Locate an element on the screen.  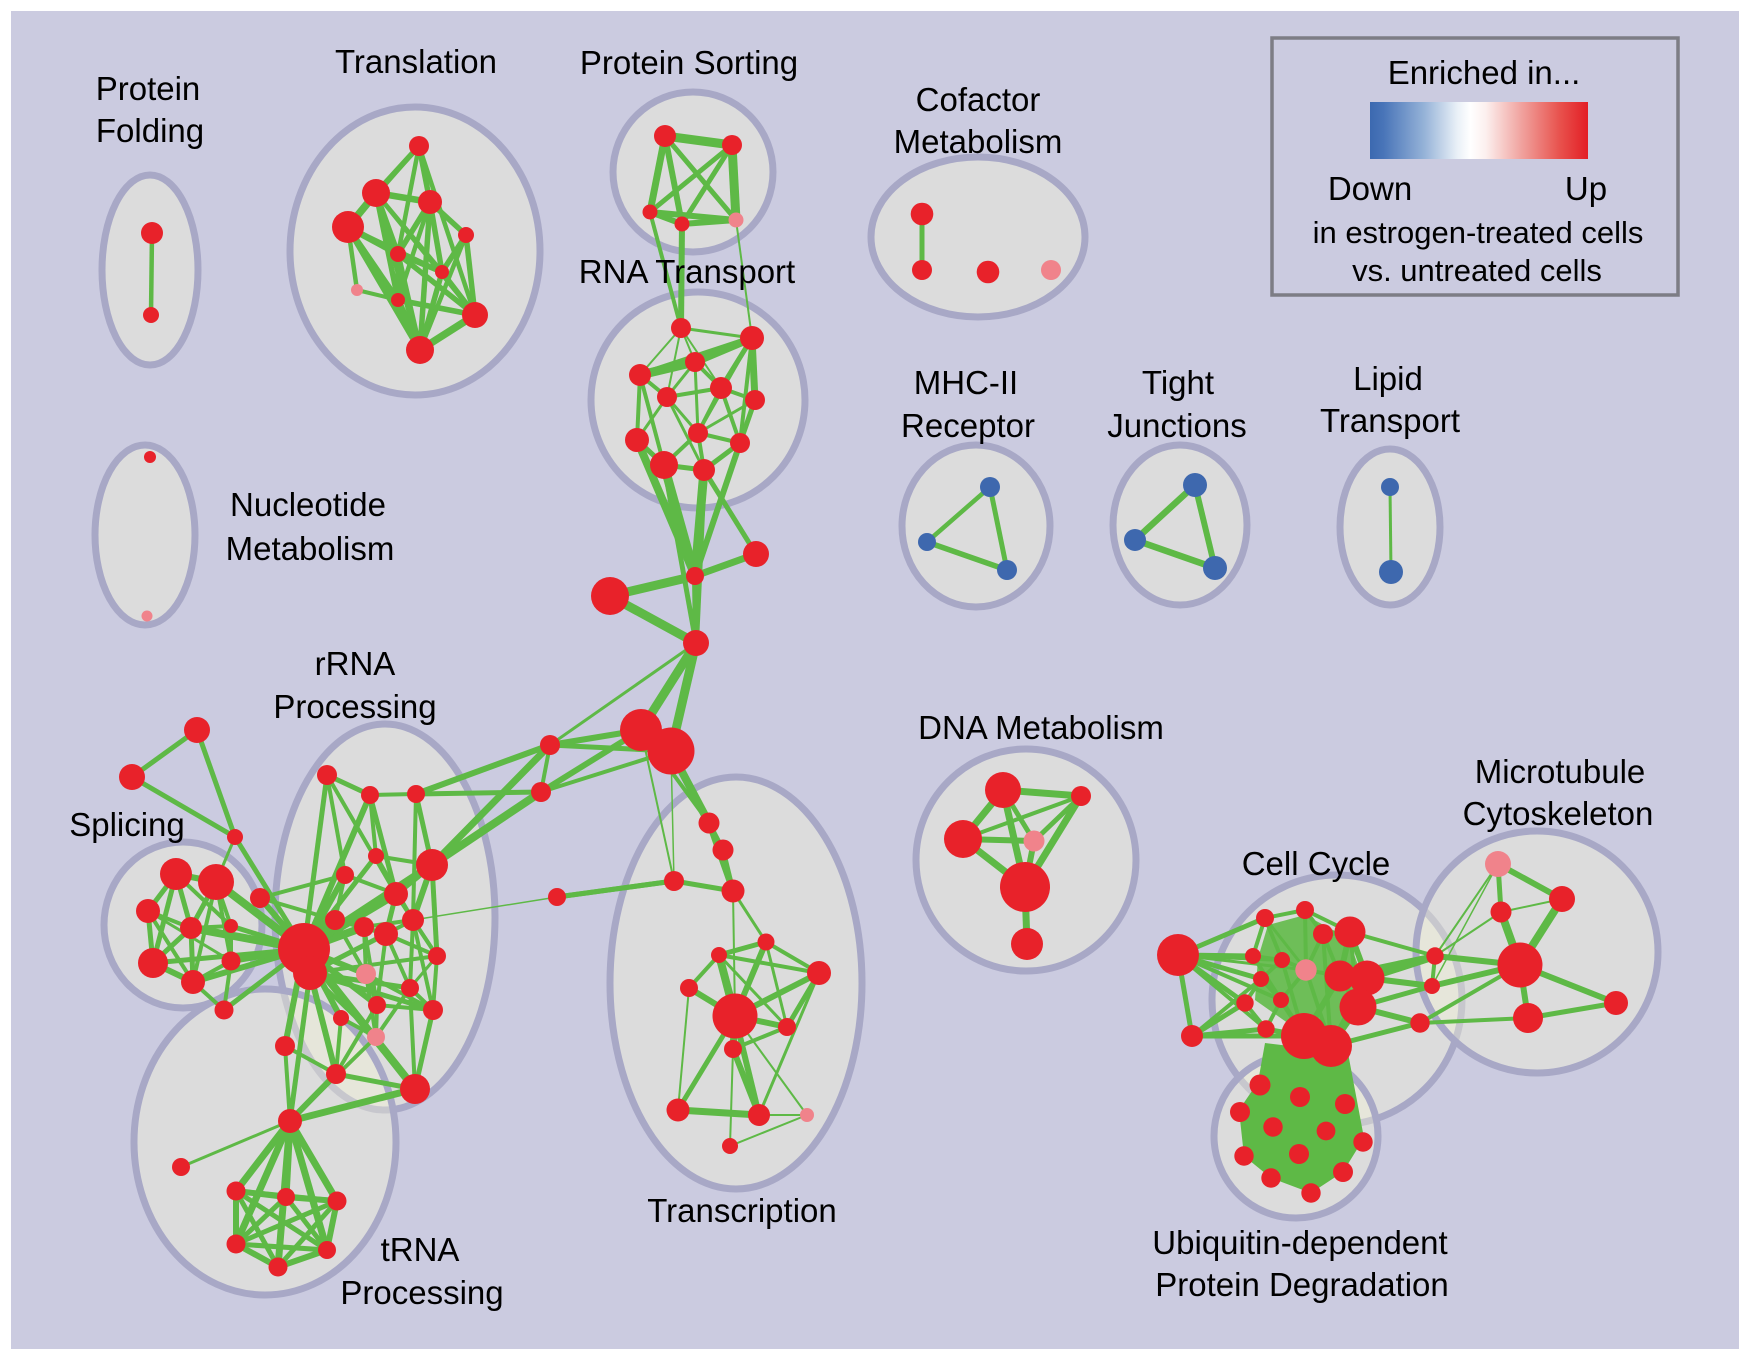
svg-text: rRNA is located at coordinates (355, 663).